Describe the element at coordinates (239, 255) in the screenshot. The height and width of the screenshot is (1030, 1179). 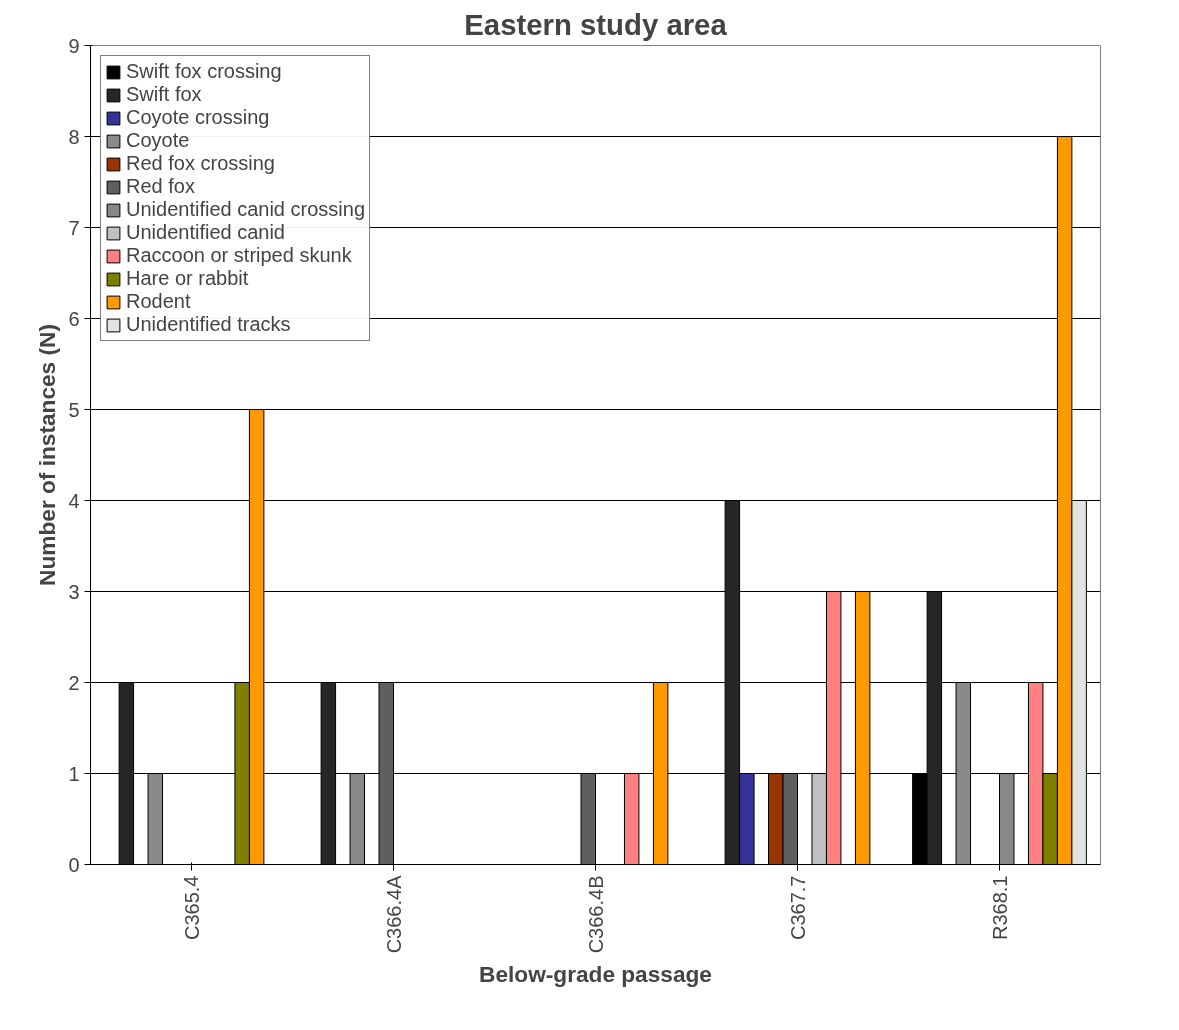
I see `legend-label: Raccoon or striped skunk` at that location.